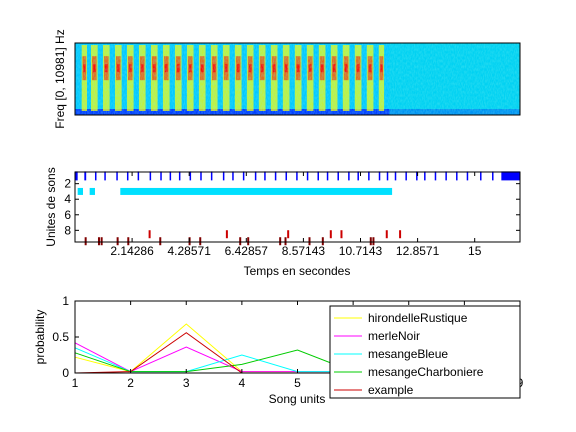 The width and height of the screenshot is (576, 432). Describe the element at coordinates (297, 399) in the screenshot. I see `probability-xlabel: Song units` at that location.